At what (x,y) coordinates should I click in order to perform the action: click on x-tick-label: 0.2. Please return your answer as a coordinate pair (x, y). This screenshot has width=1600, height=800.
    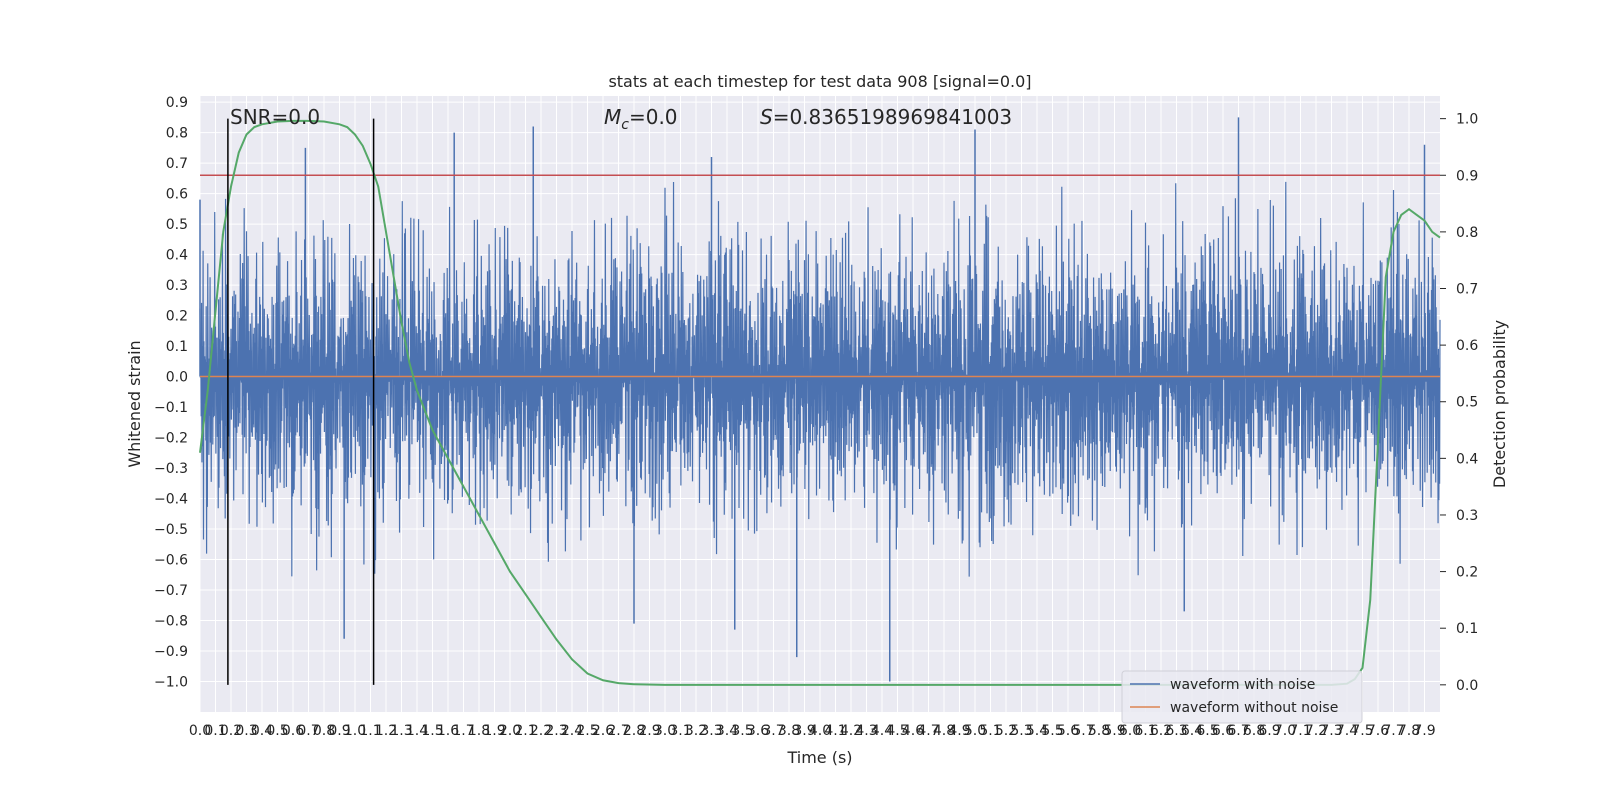
    Looking at the image, I should click on (231, 731).